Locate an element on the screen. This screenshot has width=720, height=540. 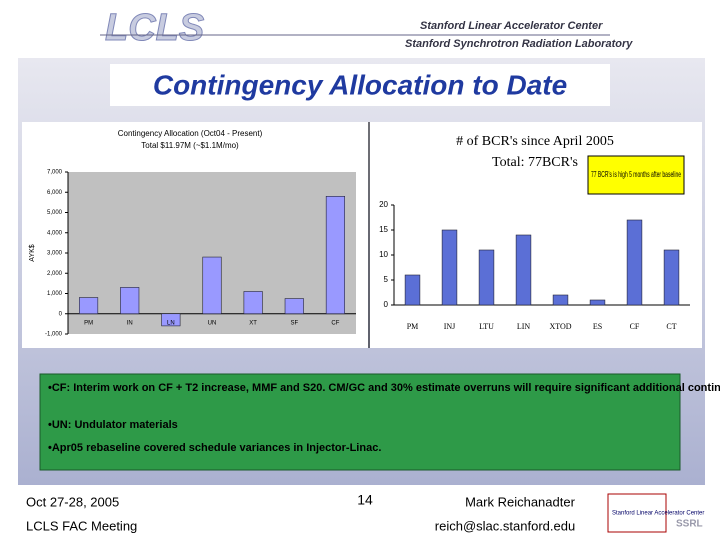
chart-subtitle: Total: 77BCR's is located at coordinates (535, 162).